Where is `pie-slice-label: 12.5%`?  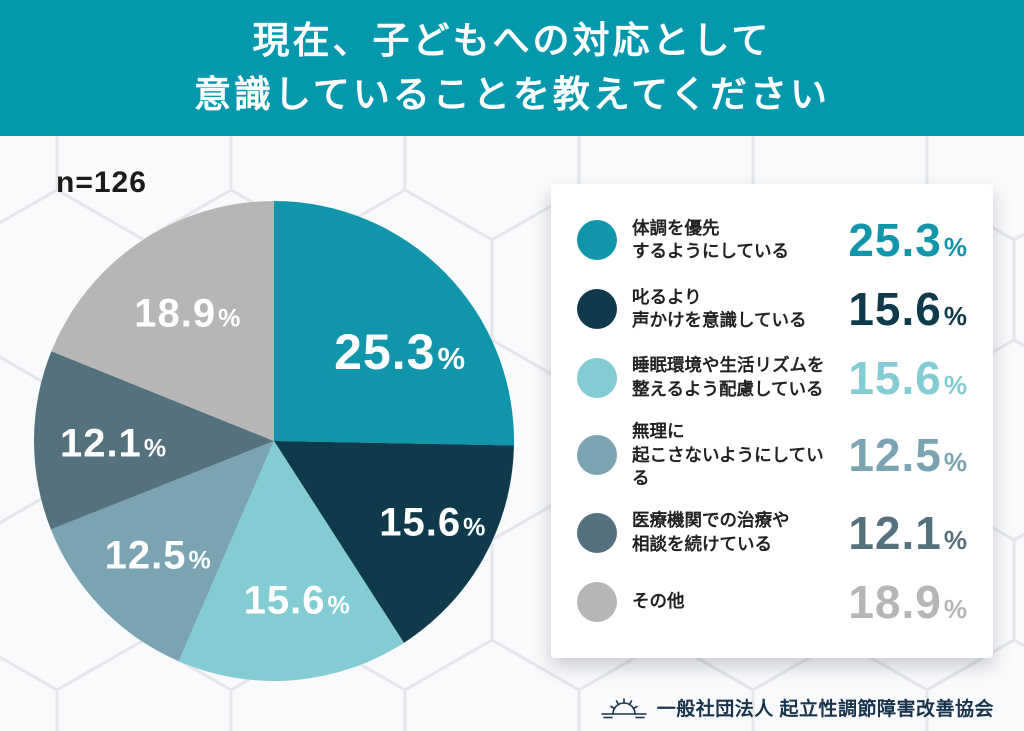
pie-slice-label: 12.5% is located at coordinates (158, 555).